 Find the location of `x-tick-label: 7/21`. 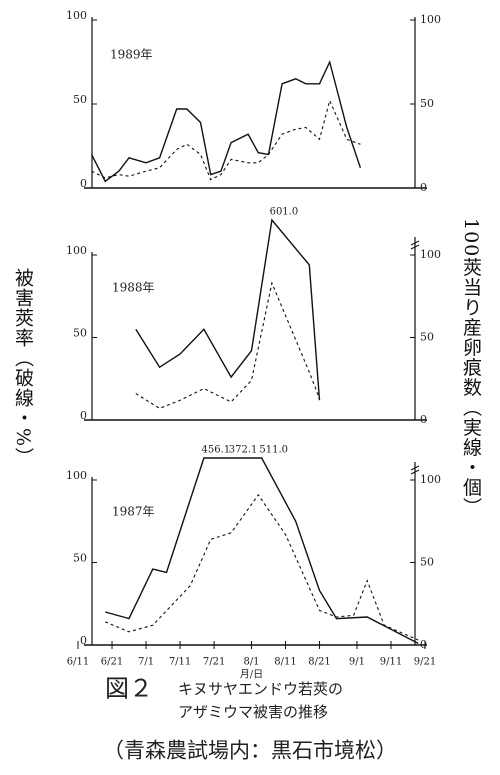

x-tick-label: 7/21 is located at coordinates (214, 662).